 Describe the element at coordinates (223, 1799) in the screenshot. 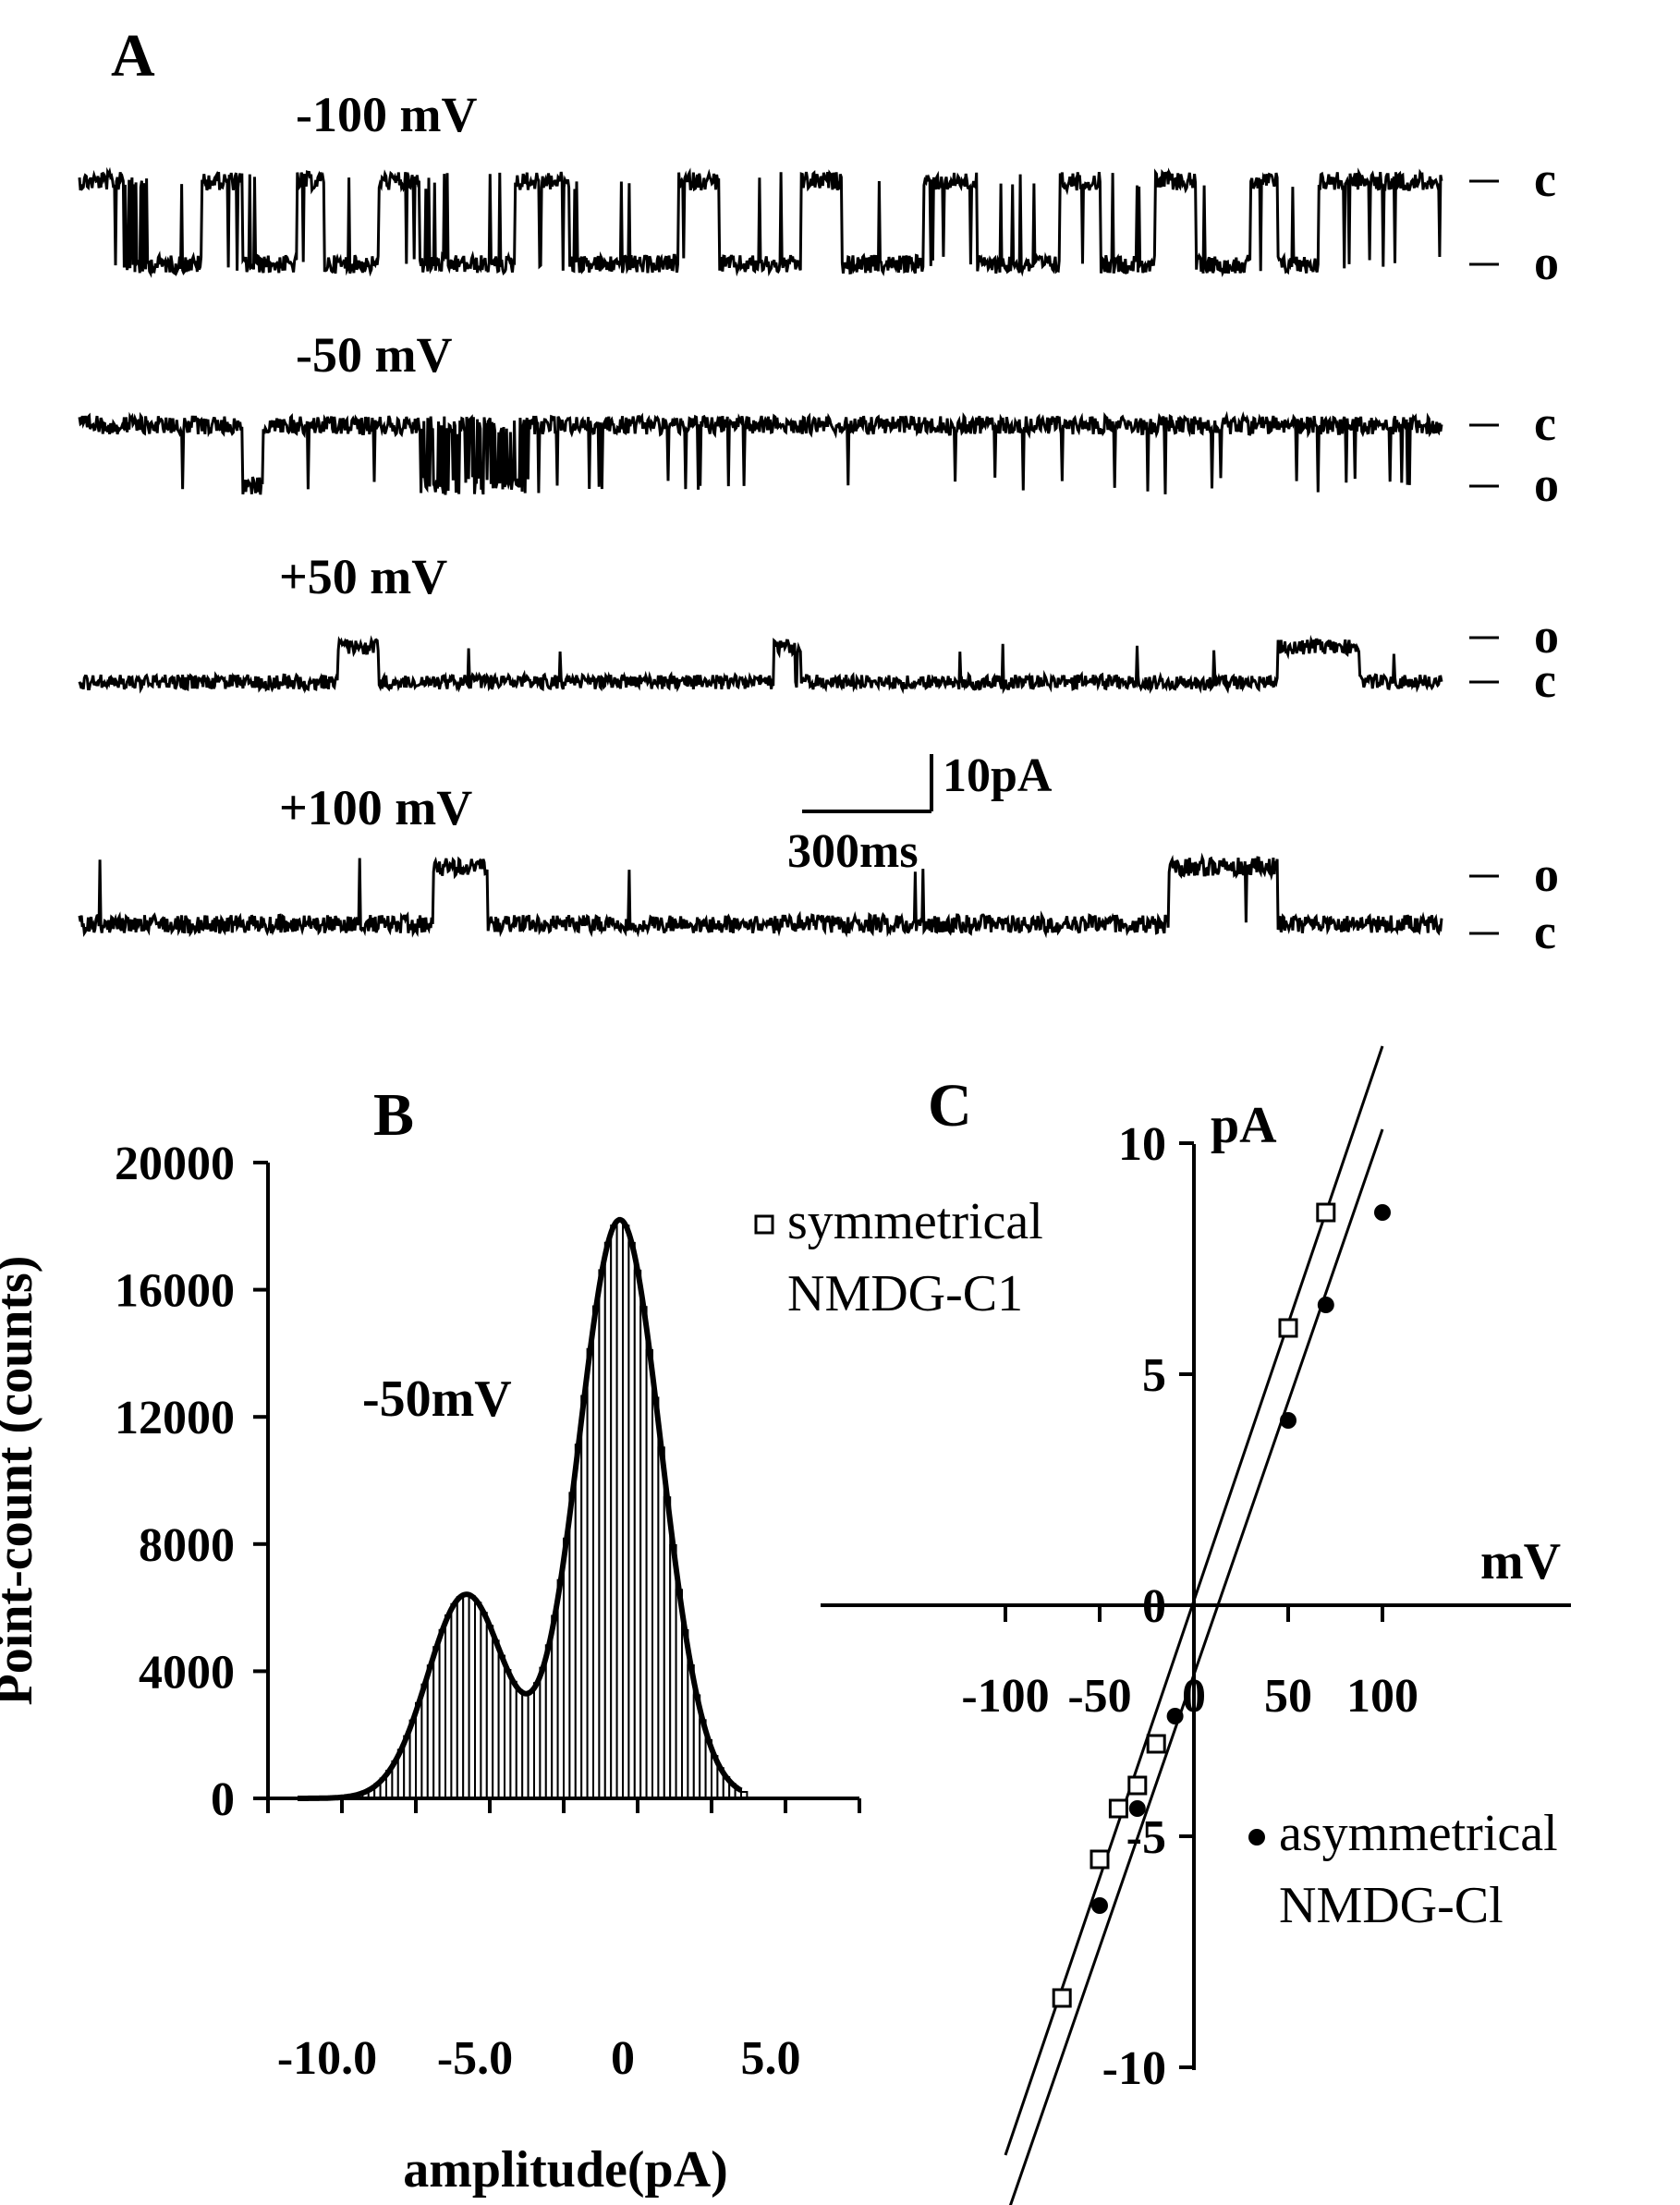

I see `panel-b-y-tick-label: 0` at that location.